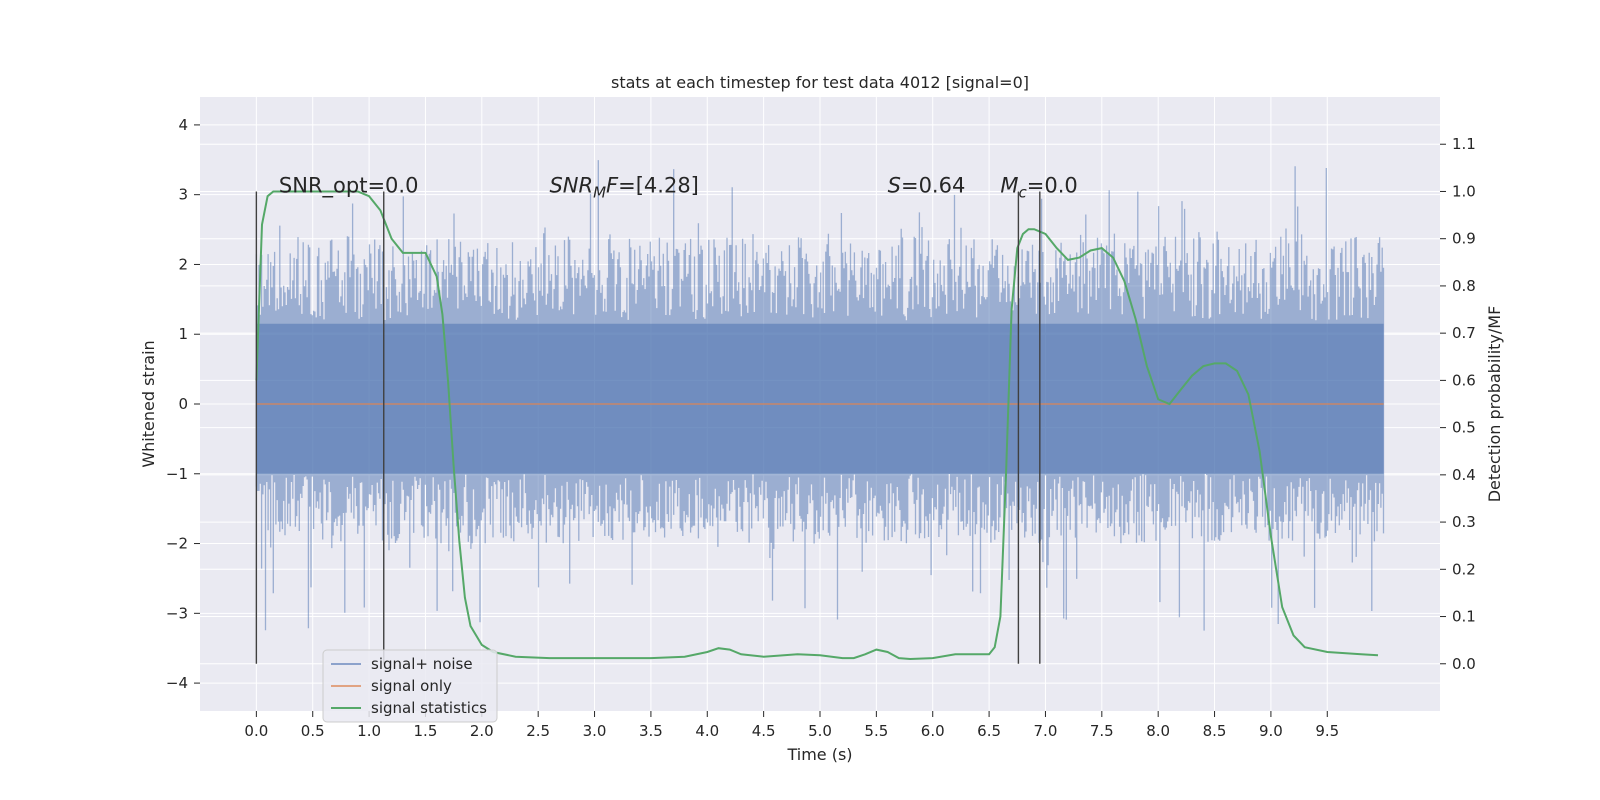  Describe the element at coordinates (183, 334) in the screenshot. I see `y-tick-label: 1` at that location.